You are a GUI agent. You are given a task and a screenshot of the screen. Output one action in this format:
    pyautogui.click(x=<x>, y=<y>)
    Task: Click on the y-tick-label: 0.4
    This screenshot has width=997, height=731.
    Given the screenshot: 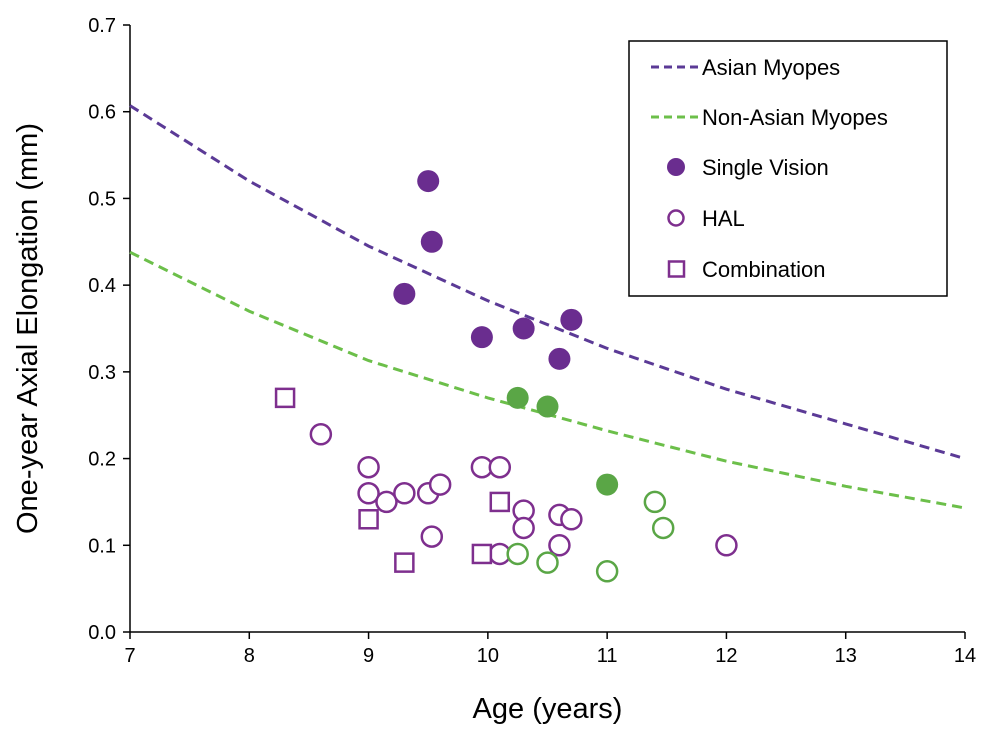 What is the action you would take?
    pyautogui.click(x=102, y=286)
    